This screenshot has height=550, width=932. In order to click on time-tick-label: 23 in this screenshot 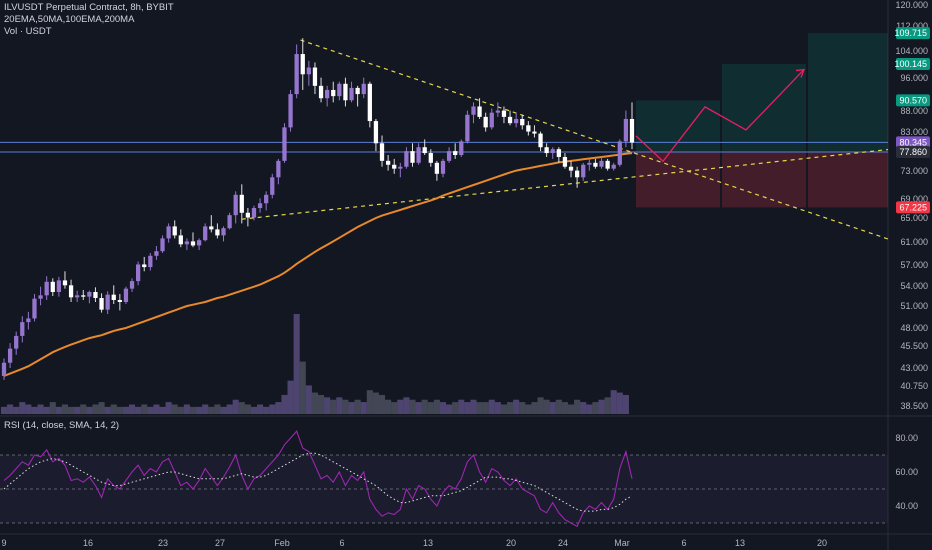, I will do `click(163, 543)`.